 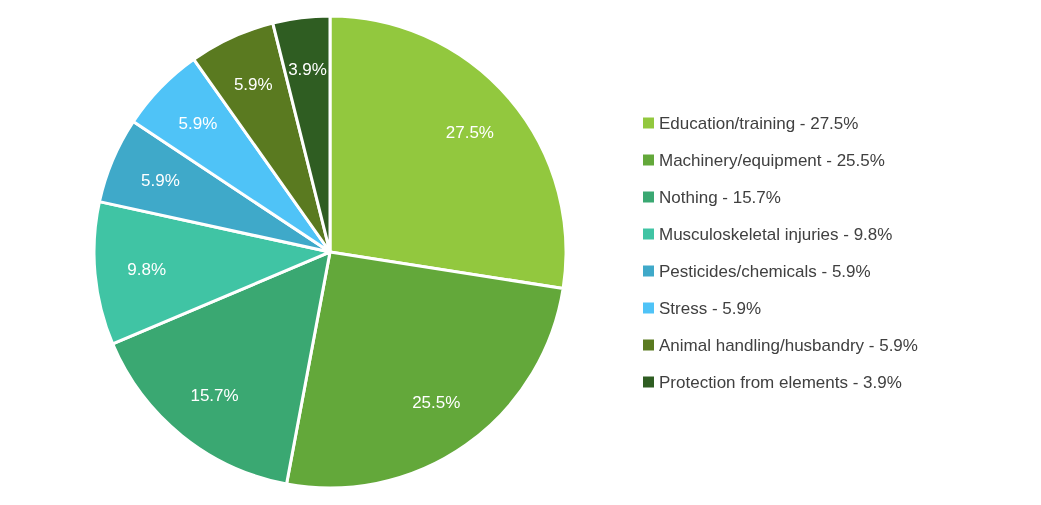 I want to click on data-label: 3.9%, so click(x=307, y=69).